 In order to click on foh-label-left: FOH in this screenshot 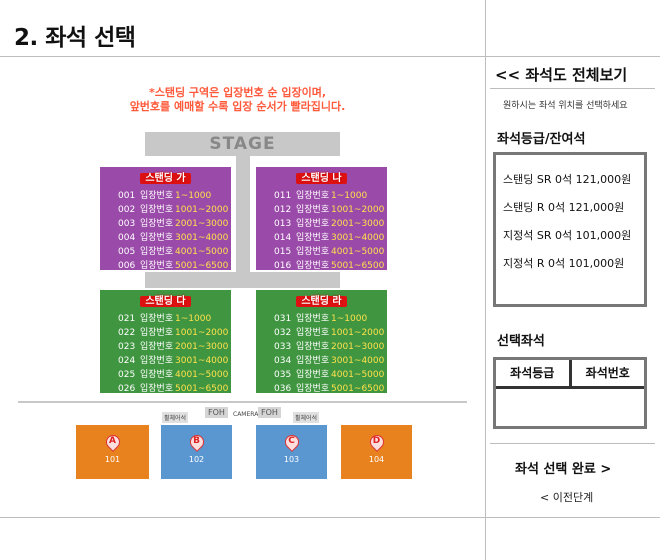, I will do `click(216, 412)`.